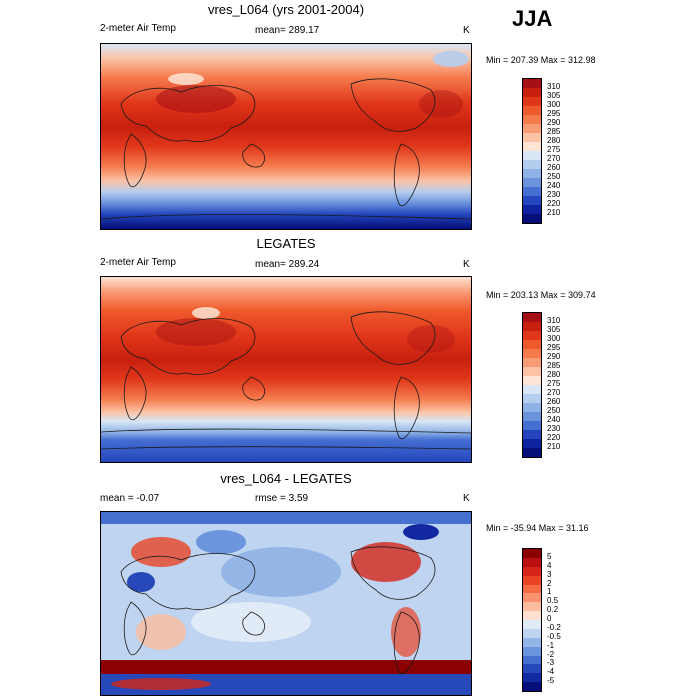 This screenshot has height=700, width=700. What do you see at coordinates (549, 565) in the screenshot?
I see `colorbar-tick-label: 4` at bounding box center [549, 565].